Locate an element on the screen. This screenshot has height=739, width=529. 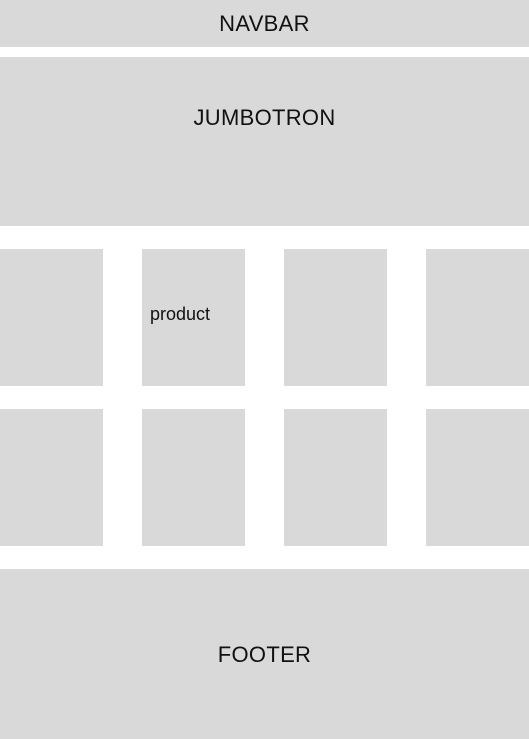
navbar: NAVBAR is located at coordinates (264, 23).